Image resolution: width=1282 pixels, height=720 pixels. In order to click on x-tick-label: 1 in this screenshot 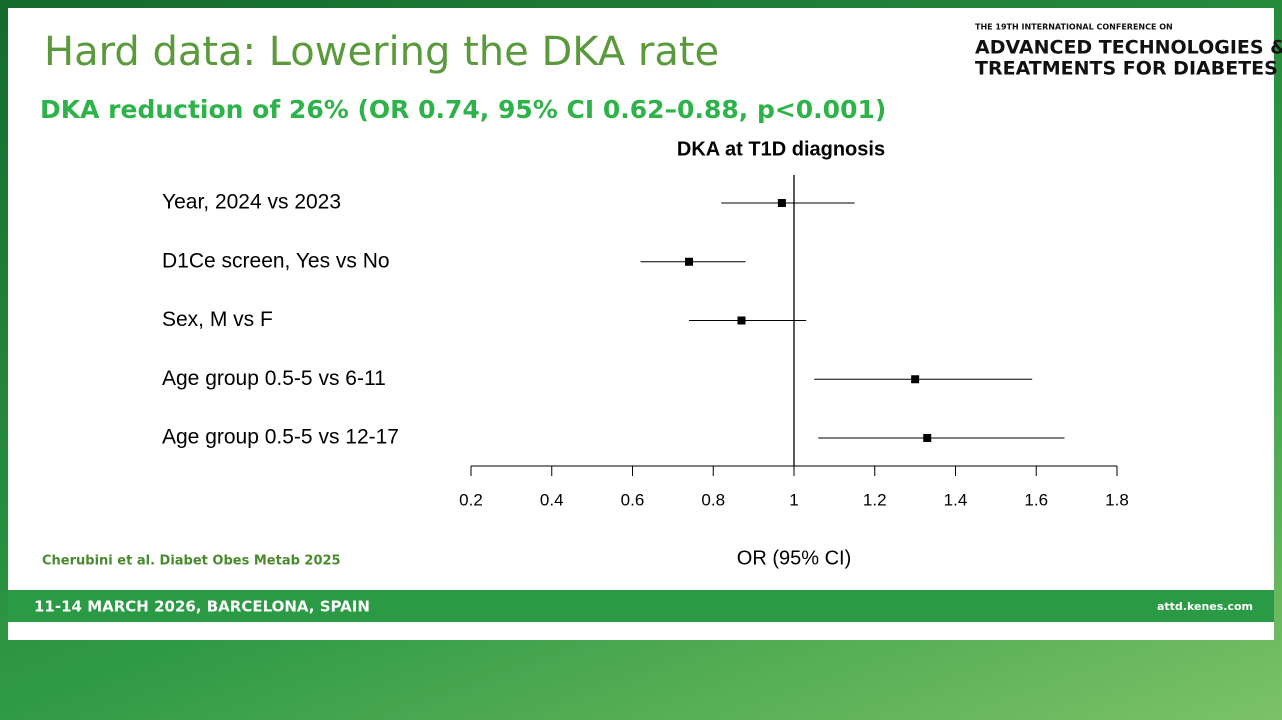, I will do `click(793, 499)`.